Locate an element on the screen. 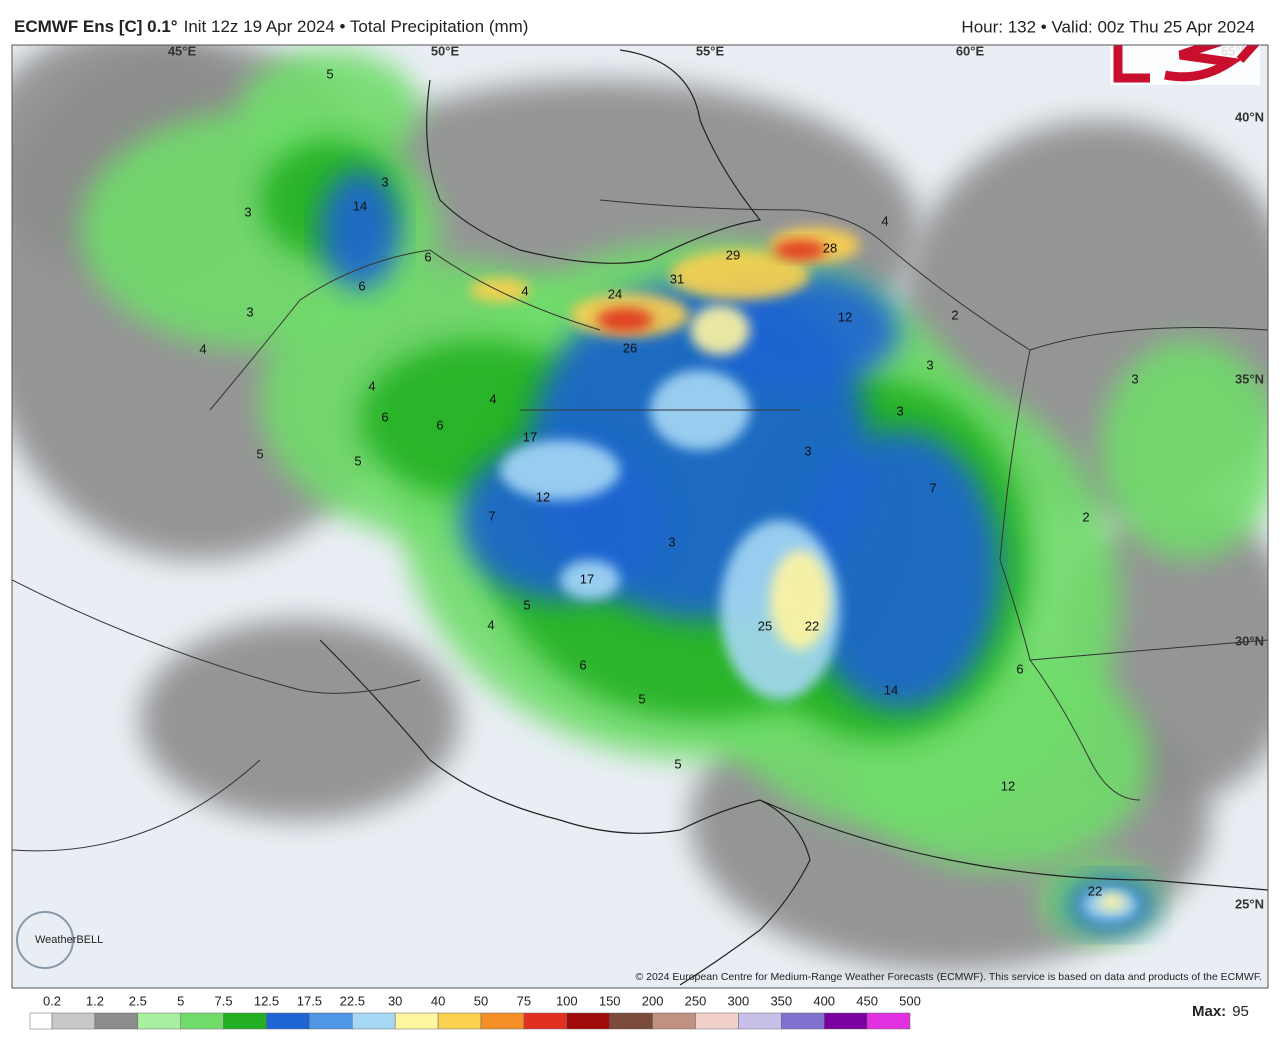 Image resolution: width=1280 pixels, height=1050 pixels. lon-label: 55°E is located at coordinates (710, 50).